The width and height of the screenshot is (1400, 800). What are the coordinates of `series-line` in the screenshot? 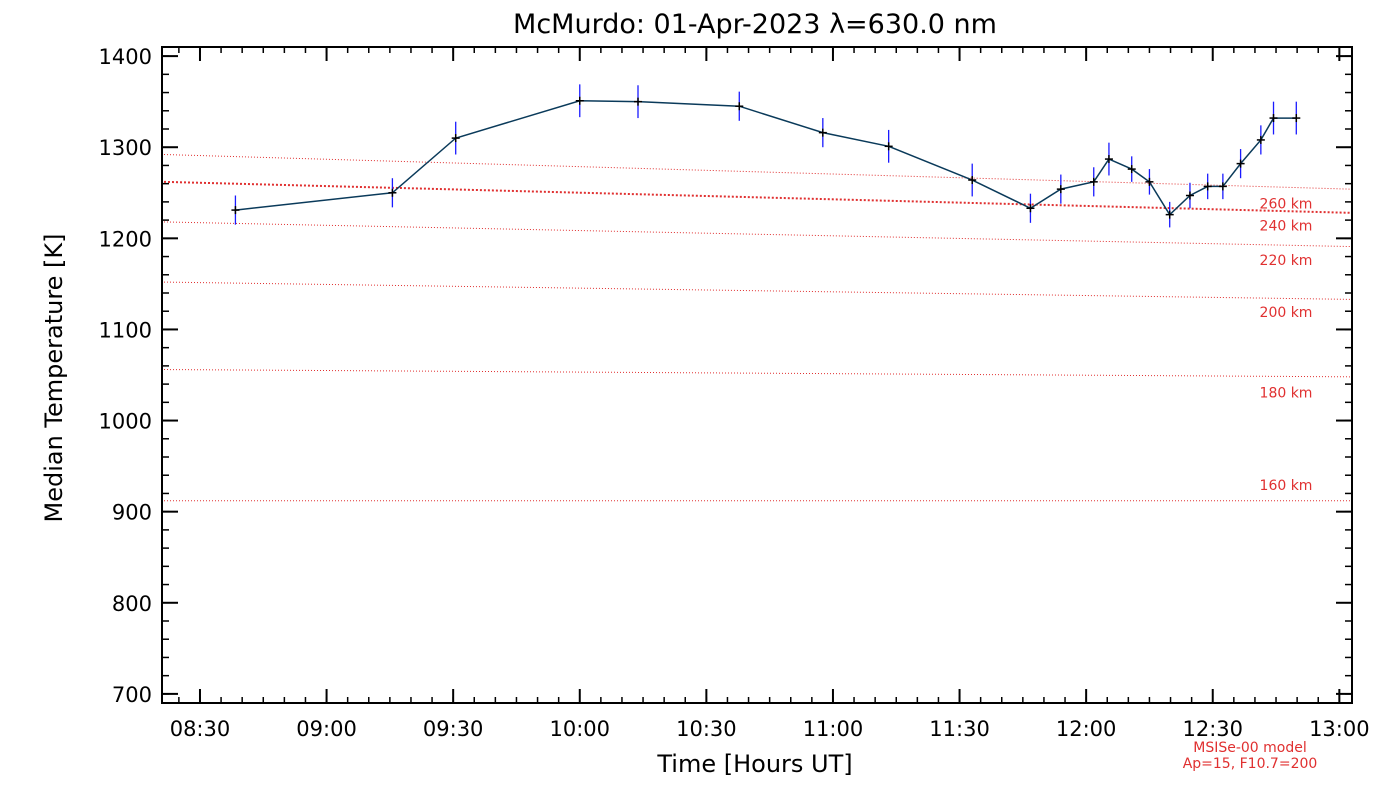 It's located at (766, 158).